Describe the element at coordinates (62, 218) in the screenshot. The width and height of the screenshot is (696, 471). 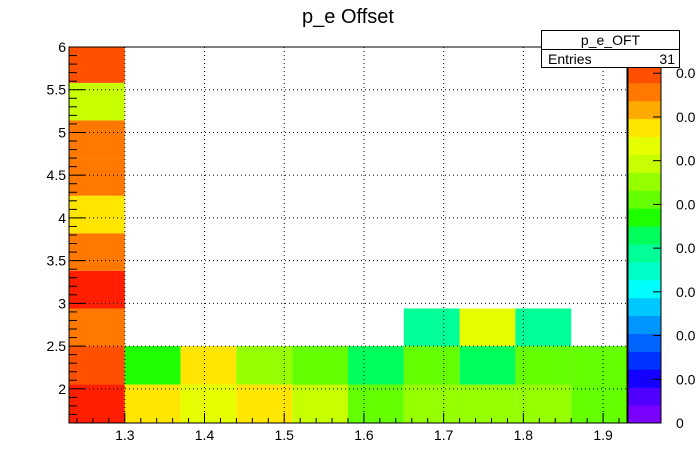
I see `y-tick-label: 4` at that location.